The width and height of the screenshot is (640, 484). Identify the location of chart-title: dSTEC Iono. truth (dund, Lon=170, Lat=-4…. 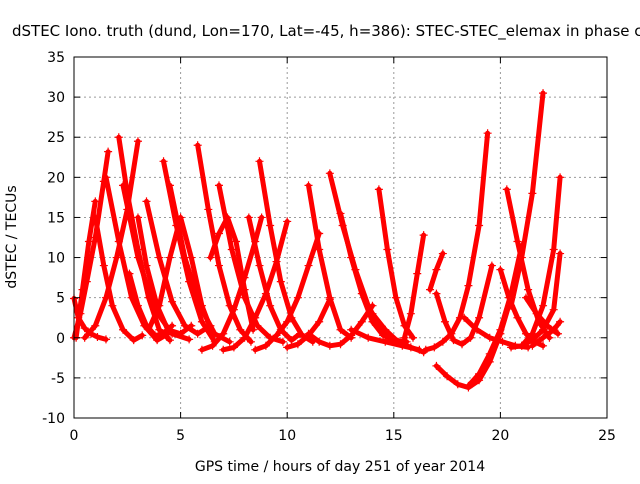
(326, 31).